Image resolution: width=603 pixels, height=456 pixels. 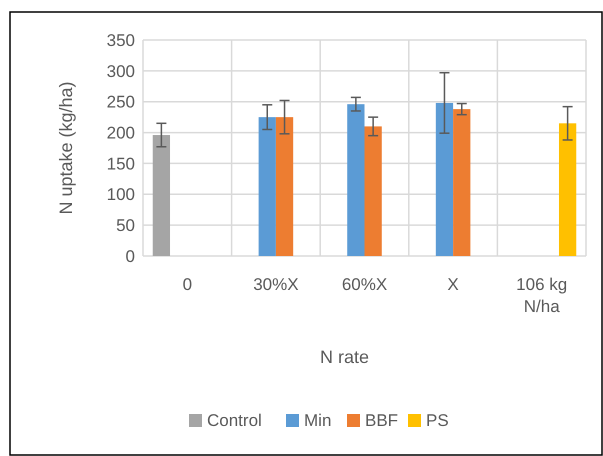 I want to click on x-tick-label: 106 kg N/ha, so click(x=542, y=295).